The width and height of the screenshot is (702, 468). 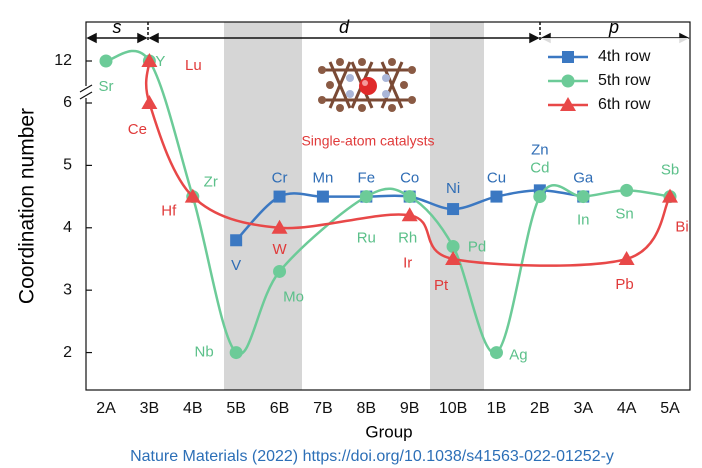 I want to click on block-label: p, so click(x=613, y=27).